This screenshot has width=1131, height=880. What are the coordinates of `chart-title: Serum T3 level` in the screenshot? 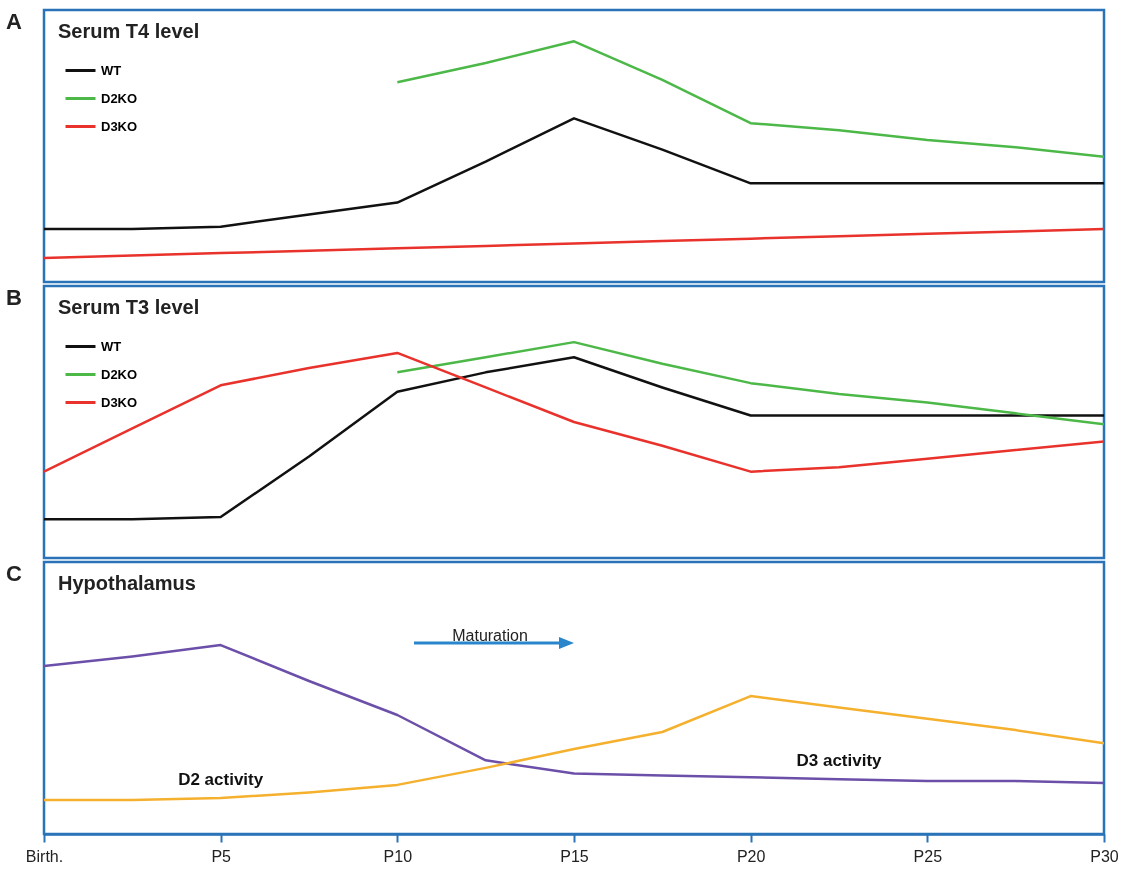 It's located at (129, 307).